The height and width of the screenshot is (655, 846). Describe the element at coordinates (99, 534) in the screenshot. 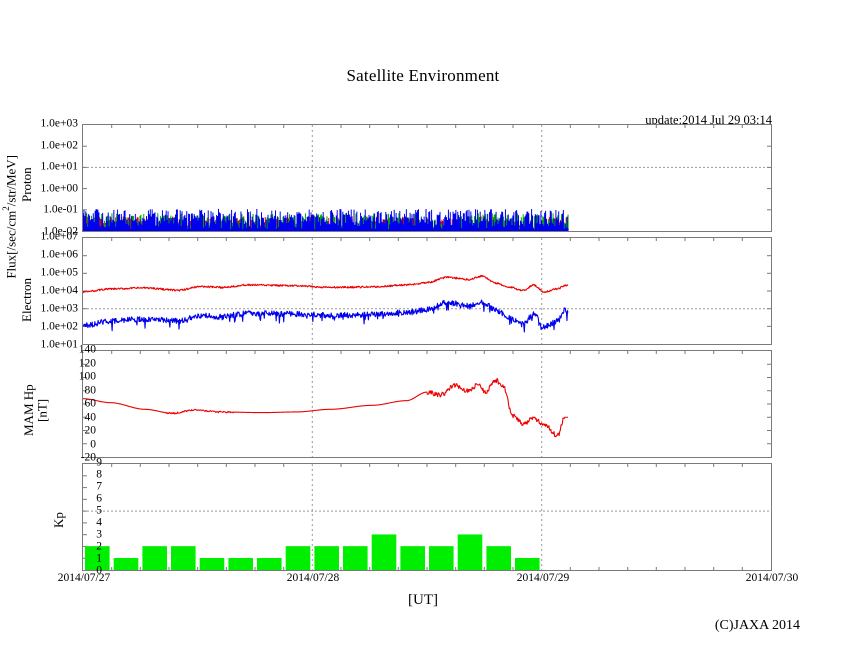

I see `ytick: 3` at that location.